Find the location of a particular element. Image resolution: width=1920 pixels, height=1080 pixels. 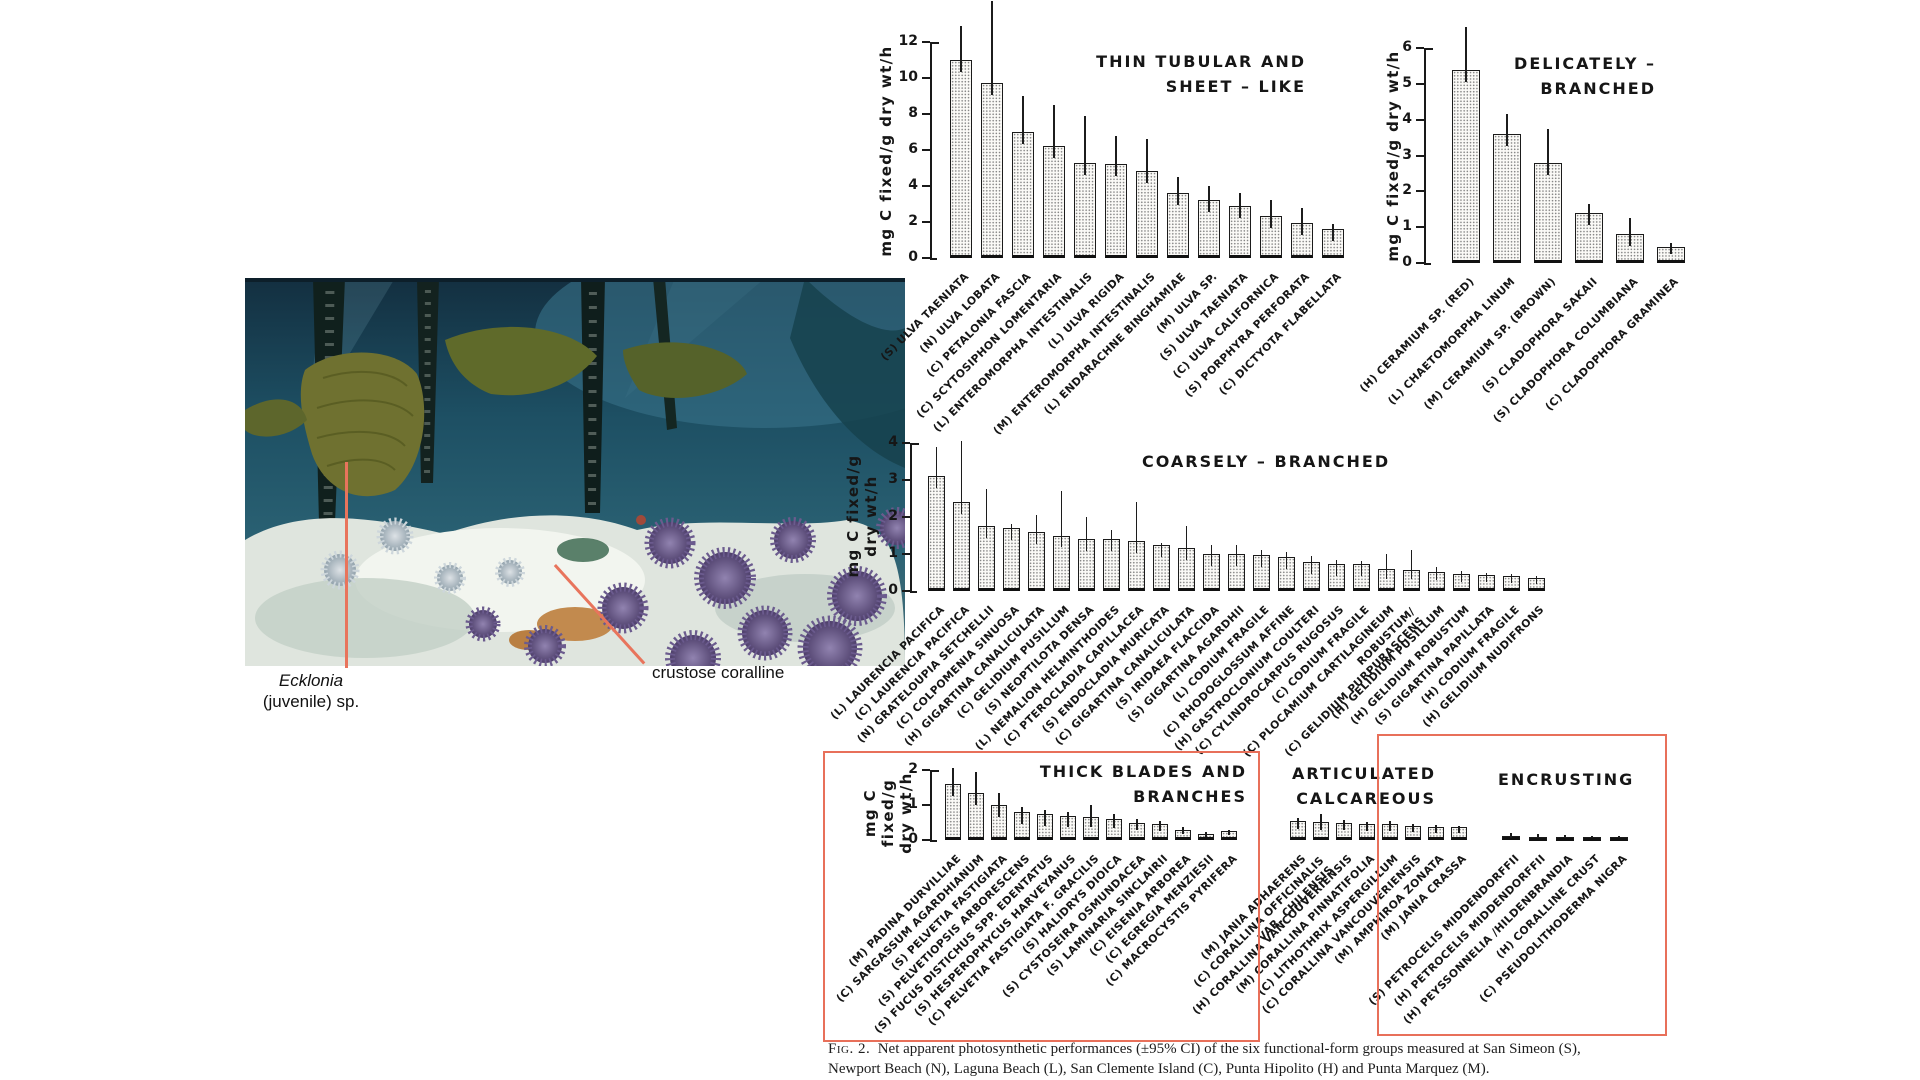

highlight-box-thick-blades is located at coordinates (1041, 896).